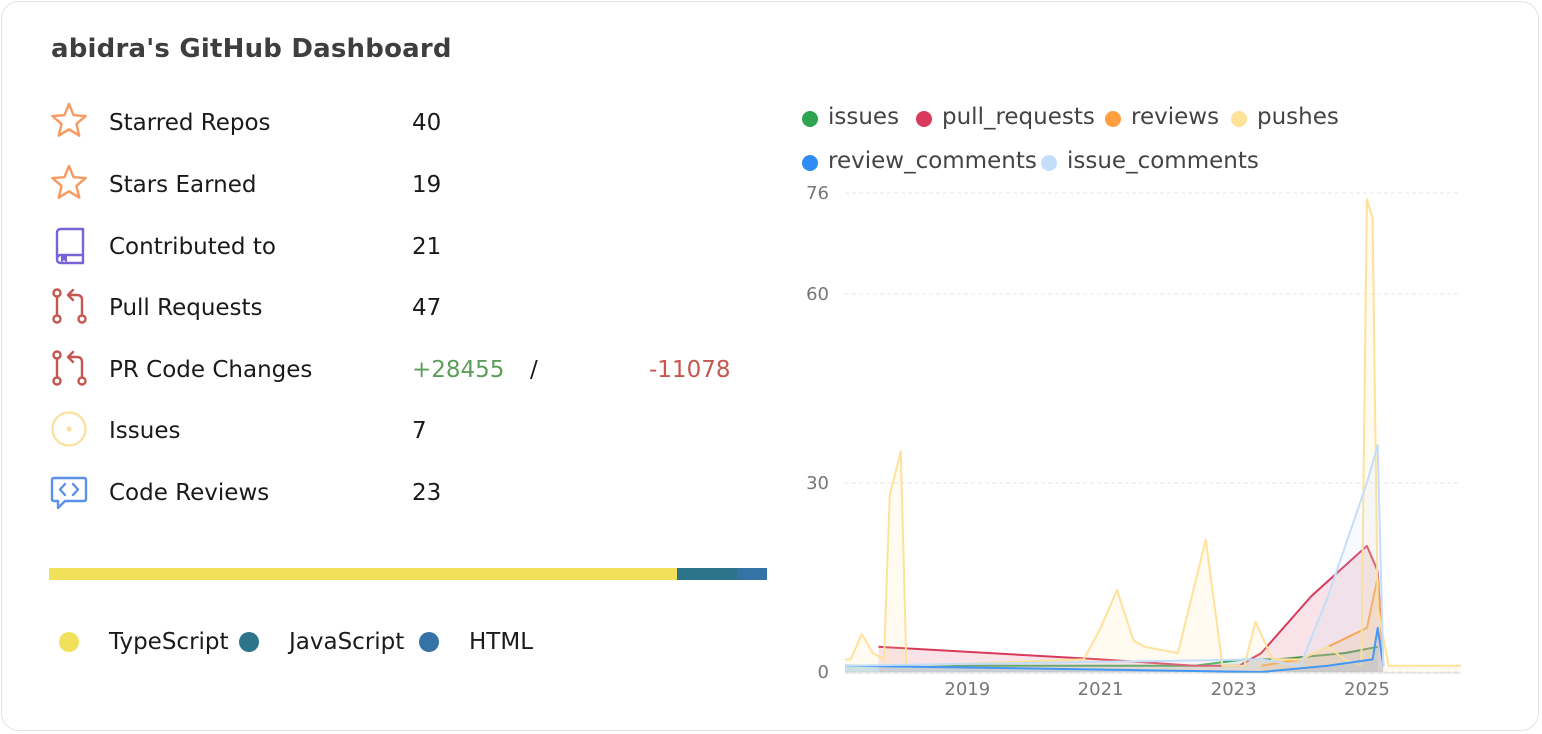 This screenshot has width=1542, height=734. What do you see at coordinates (419, 431) in the screenshot?
I see `stat-value: 7` at bounding box center [419, 431].